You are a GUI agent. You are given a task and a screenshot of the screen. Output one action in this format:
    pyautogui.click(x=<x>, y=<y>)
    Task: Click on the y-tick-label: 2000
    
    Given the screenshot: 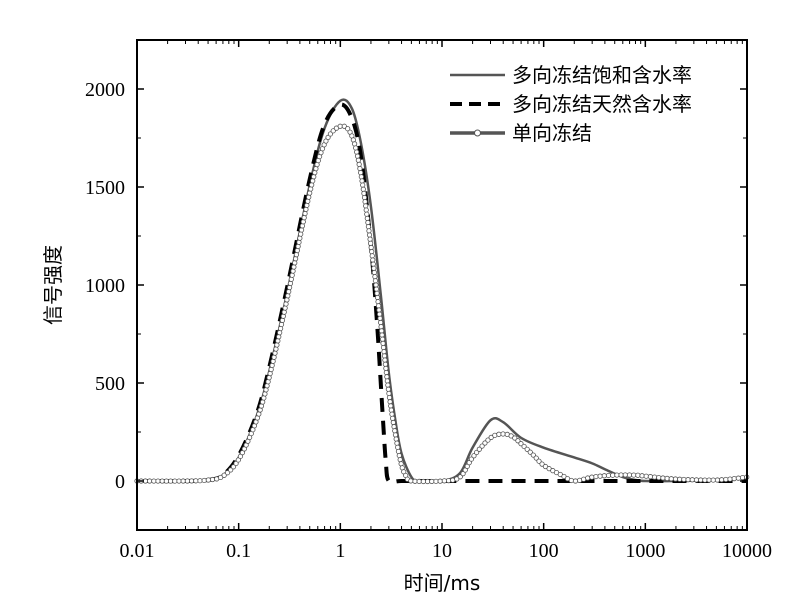 What is the action you would take?
    pyautogui.click(x=105, y=90)
    